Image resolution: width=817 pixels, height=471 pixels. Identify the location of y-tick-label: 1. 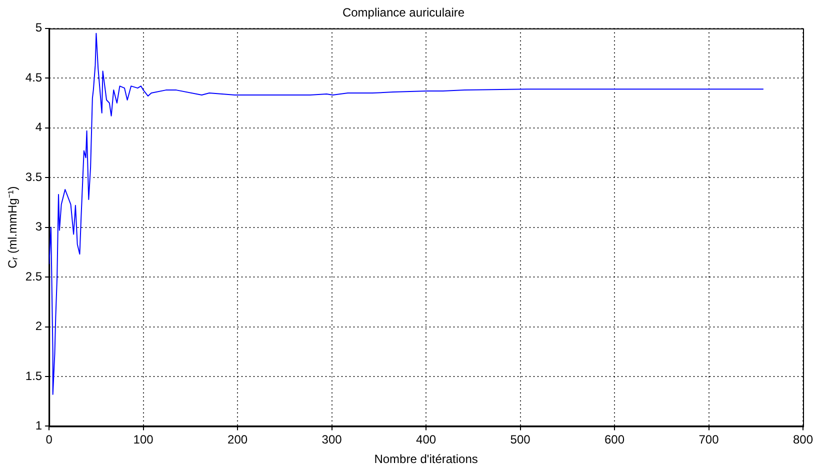
(38, 425).